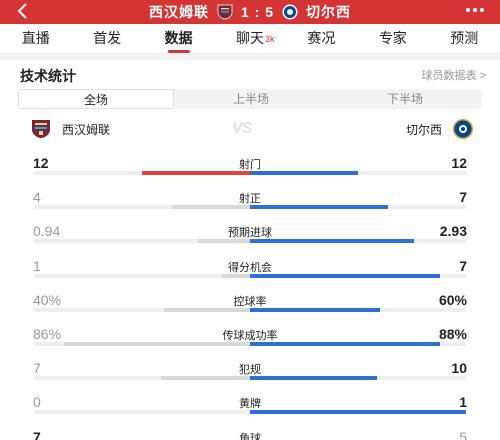  I want to click on stat-label: 犯规, so click(250, 370).